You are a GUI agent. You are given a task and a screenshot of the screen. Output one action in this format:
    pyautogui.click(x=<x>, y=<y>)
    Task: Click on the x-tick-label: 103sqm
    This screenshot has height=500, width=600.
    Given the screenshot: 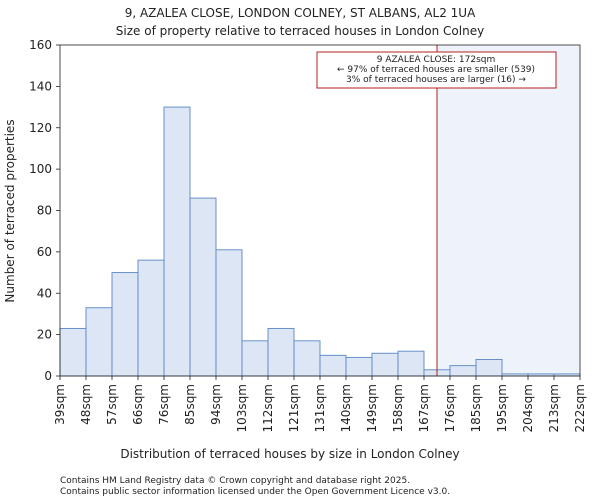 What is the action you would take?
    pyautogui.click(x=242, y=408)
    